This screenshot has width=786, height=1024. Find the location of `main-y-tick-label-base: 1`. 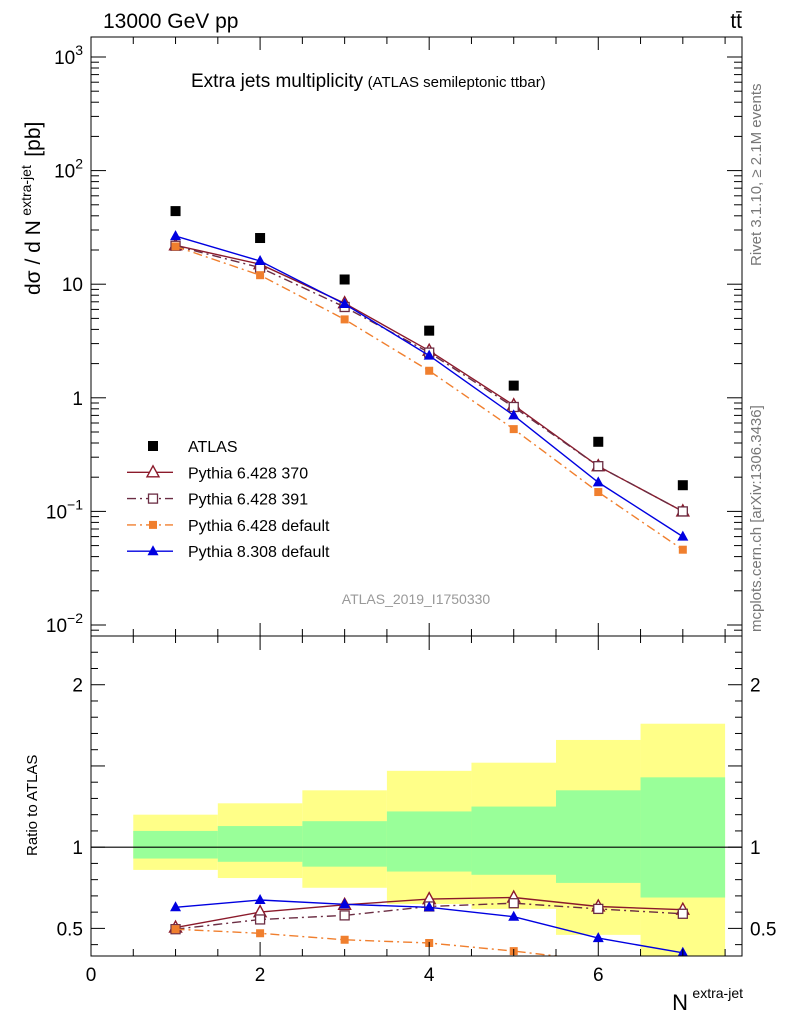

main-y-tick-label-base: 1 is located at coordinates (77, 399).